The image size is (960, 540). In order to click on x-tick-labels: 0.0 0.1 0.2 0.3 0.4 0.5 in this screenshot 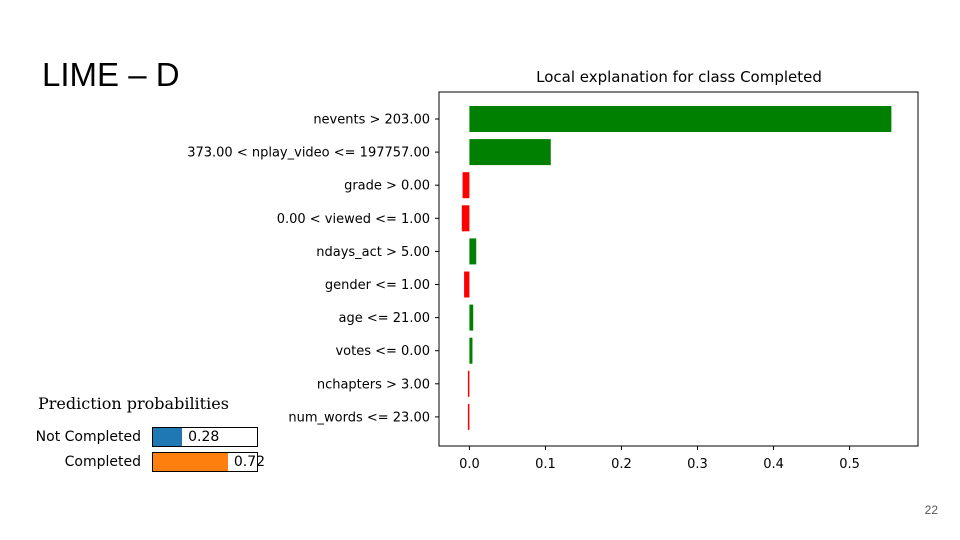, I will do `click(659, 459)`.